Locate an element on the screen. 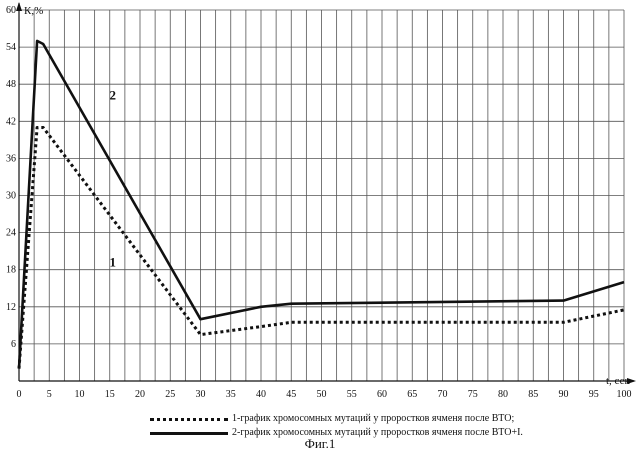  y-tick-label: 18 is located at coordinates (11, 270).